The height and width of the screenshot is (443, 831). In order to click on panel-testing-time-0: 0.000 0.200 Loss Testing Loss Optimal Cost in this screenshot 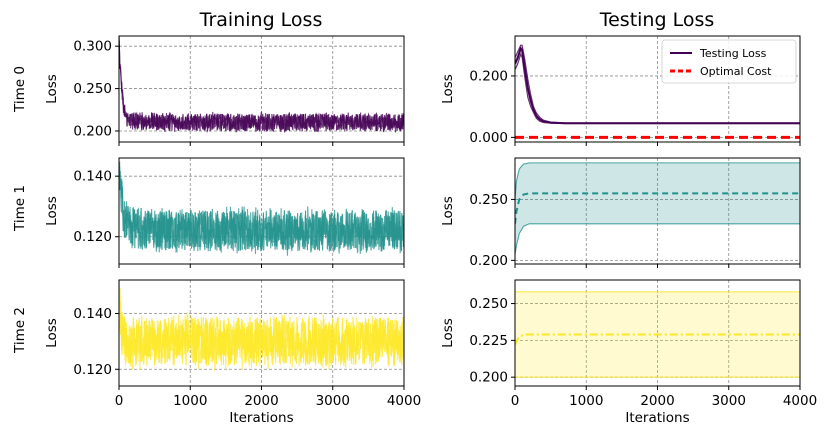, I will do `click(620, 90)`.